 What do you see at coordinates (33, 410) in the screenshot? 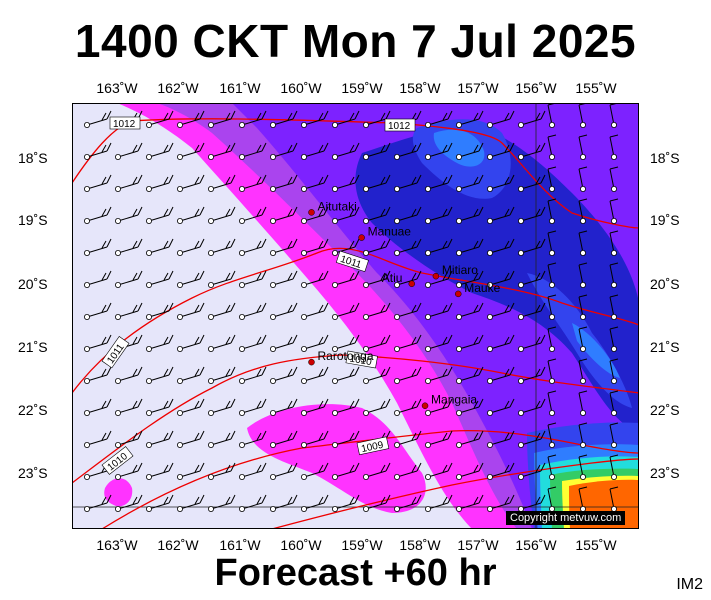
I see `lat-label: 22˚S` at bounding box center [33, 410].